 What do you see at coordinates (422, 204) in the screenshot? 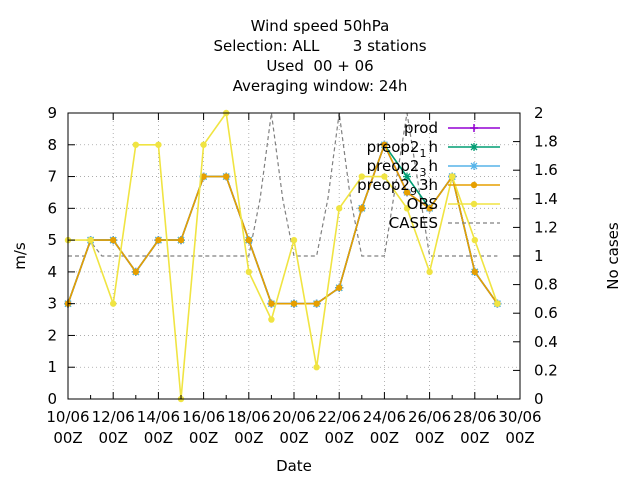
I see `legend-label: OBS` at bounding box center [422, 204].